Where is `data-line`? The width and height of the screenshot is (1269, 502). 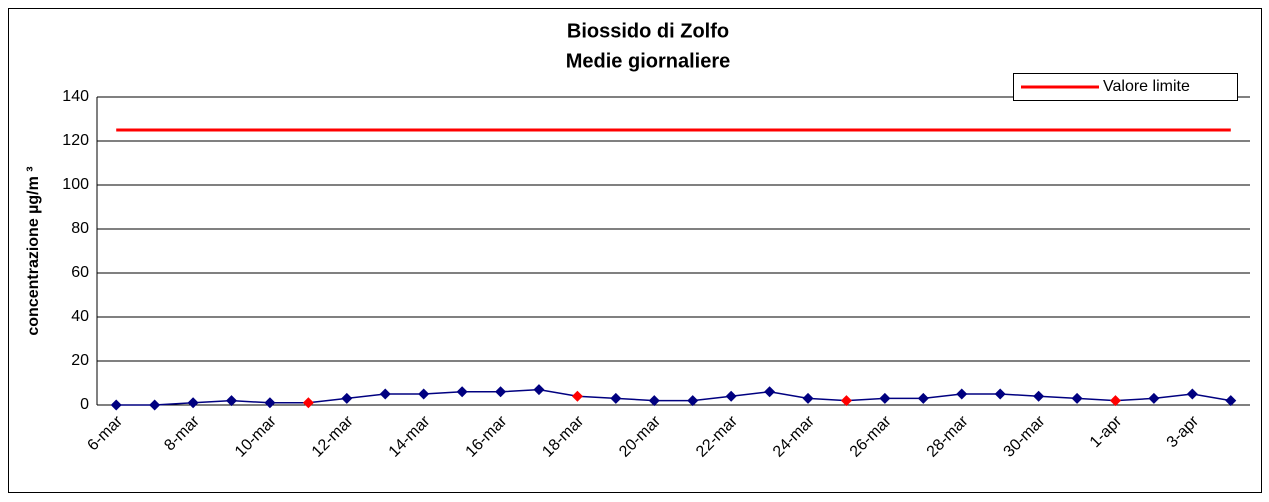 data-line is located at coordinates (673, 397).